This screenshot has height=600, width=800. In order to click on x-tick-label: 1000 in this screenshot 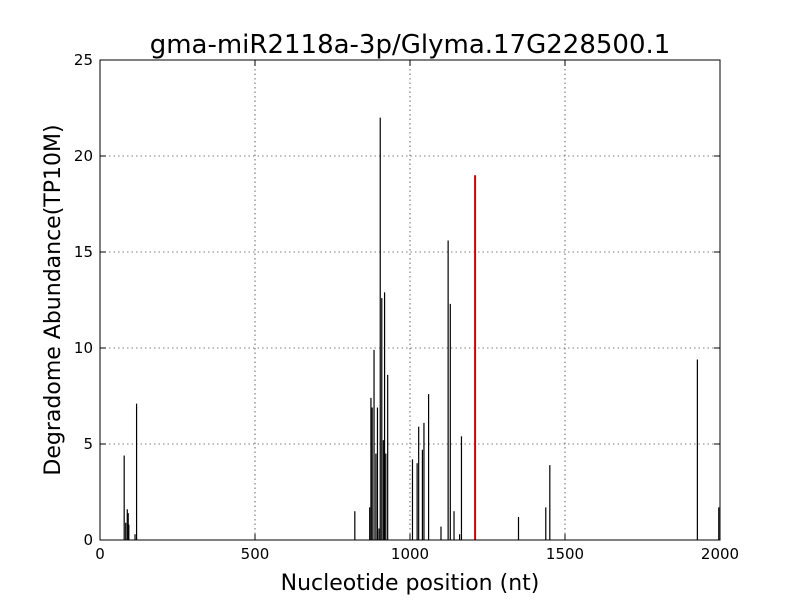, I will do `click(410, 554)`.